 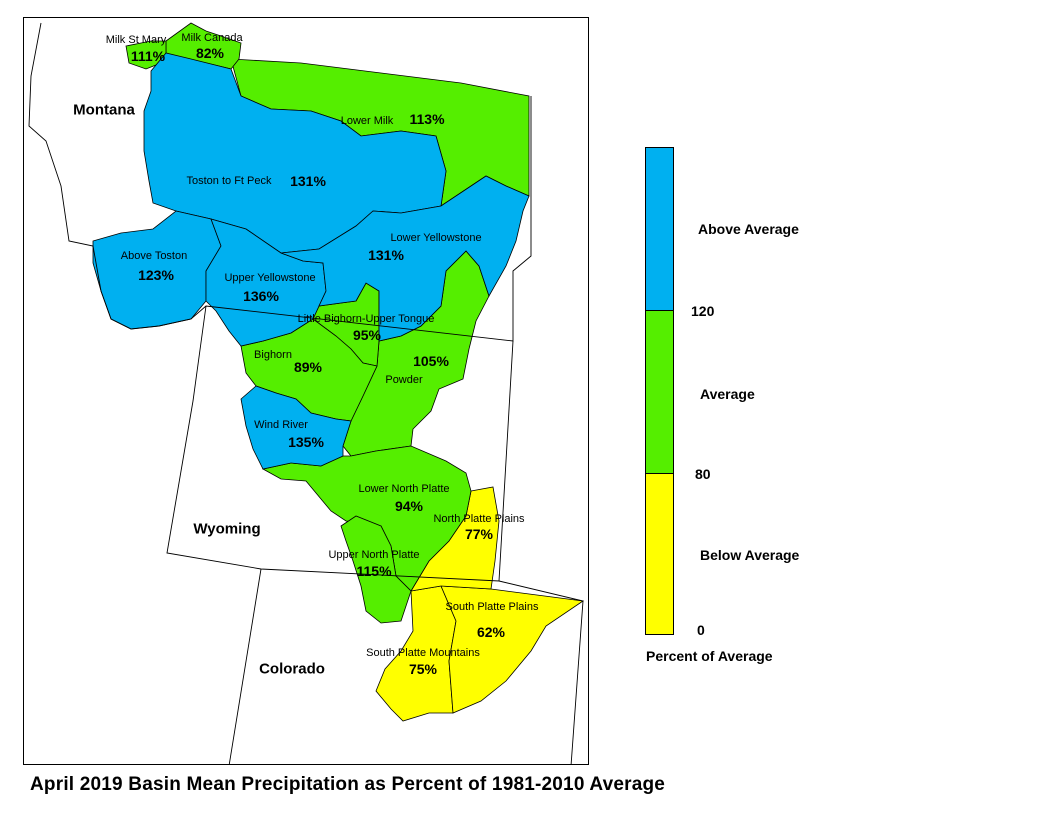 I want to click on basin-value-upper-north-platte: 115%, so click(x=374, y=571).